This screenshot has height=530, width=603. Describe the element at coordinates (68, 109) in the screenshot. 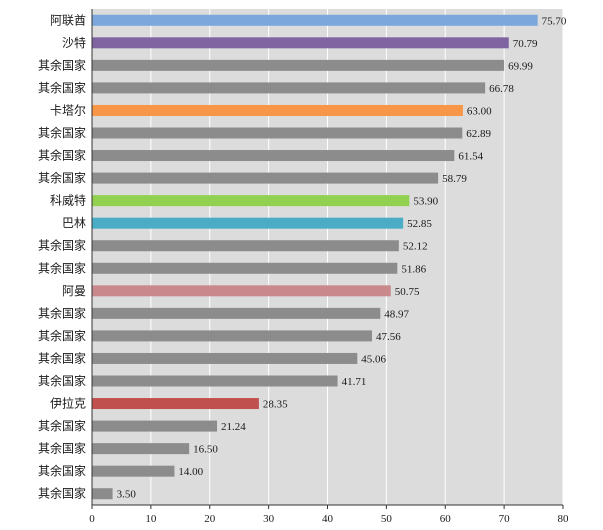

I see `category-label: 卡塔尔` at that location.